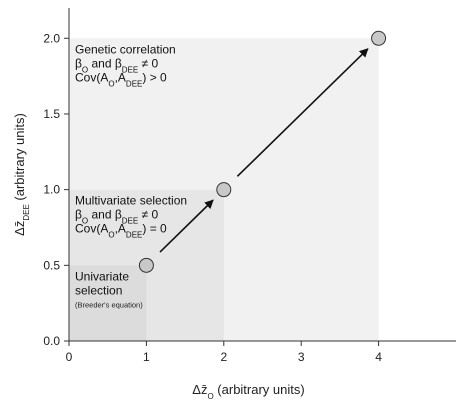 The height and width of the screenshot is (404, 459). What do you see at coordinates (51, 265) in the screenshot?
I see `y-tick-label: 0.5` at bounding box center [51, 265].